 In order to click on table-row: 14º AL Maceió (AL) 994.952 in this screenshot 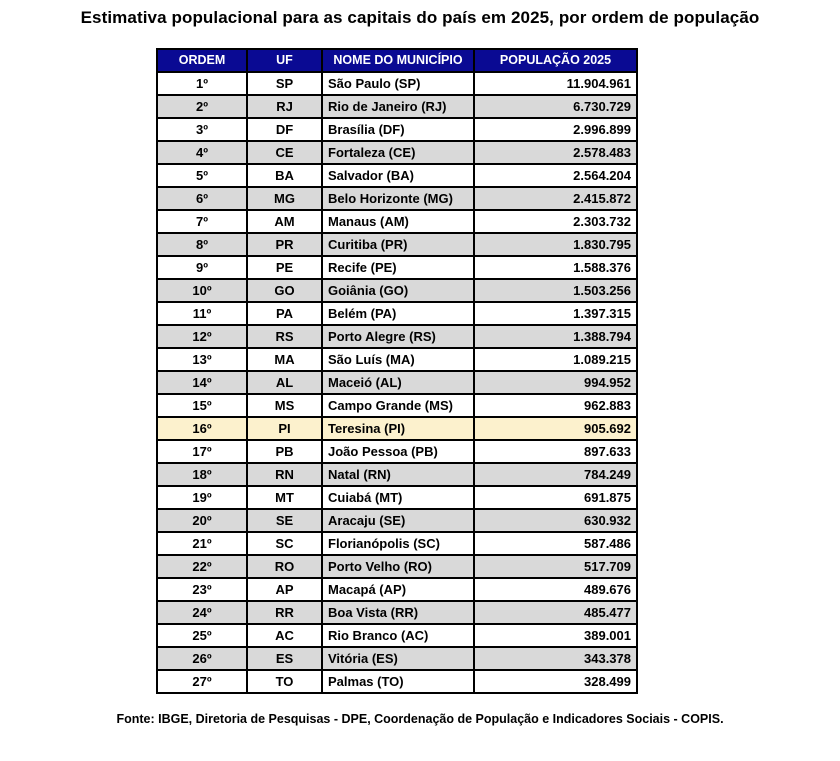, I will do `click(397, 382)`.